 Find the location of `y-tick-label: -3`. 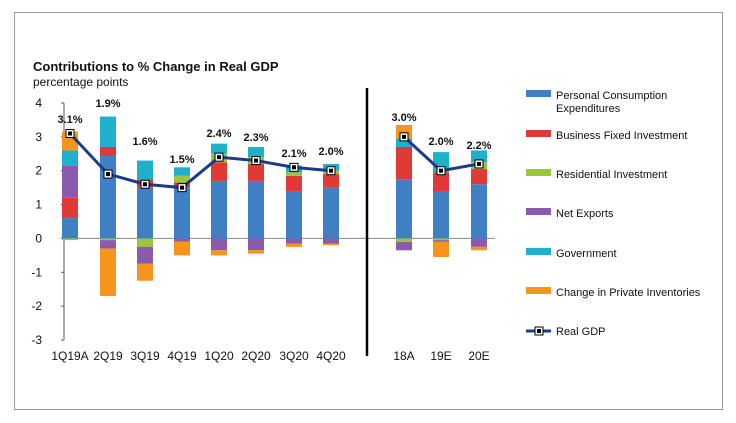

y-tick-label: -3 is located at coordinates (36, 340).